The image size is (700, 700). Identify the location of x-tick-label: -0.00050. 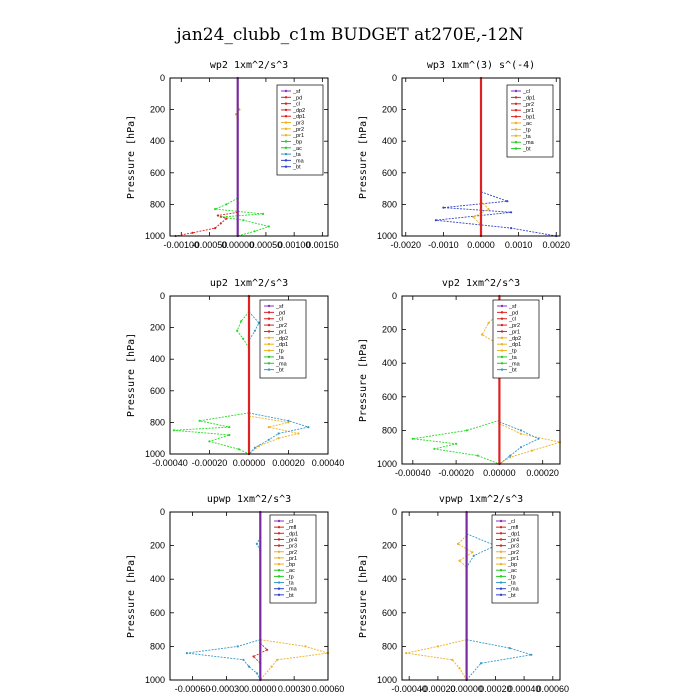
(210, 245).